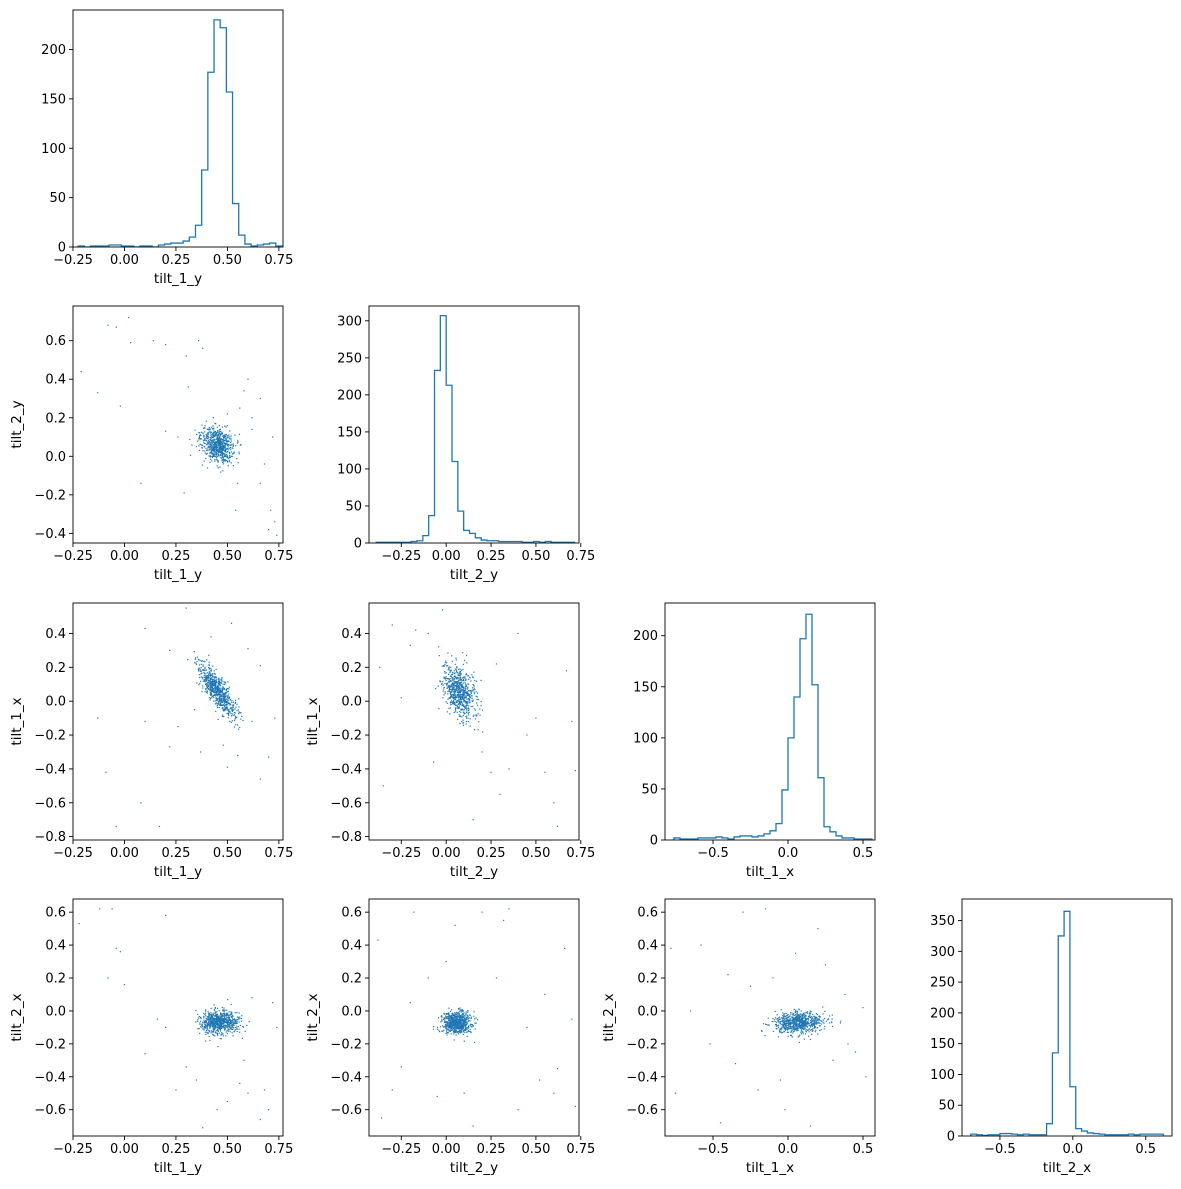 This screenshot has height=1189, width=1181. I want to click on y-tick-label: 250, so click(349, 358).